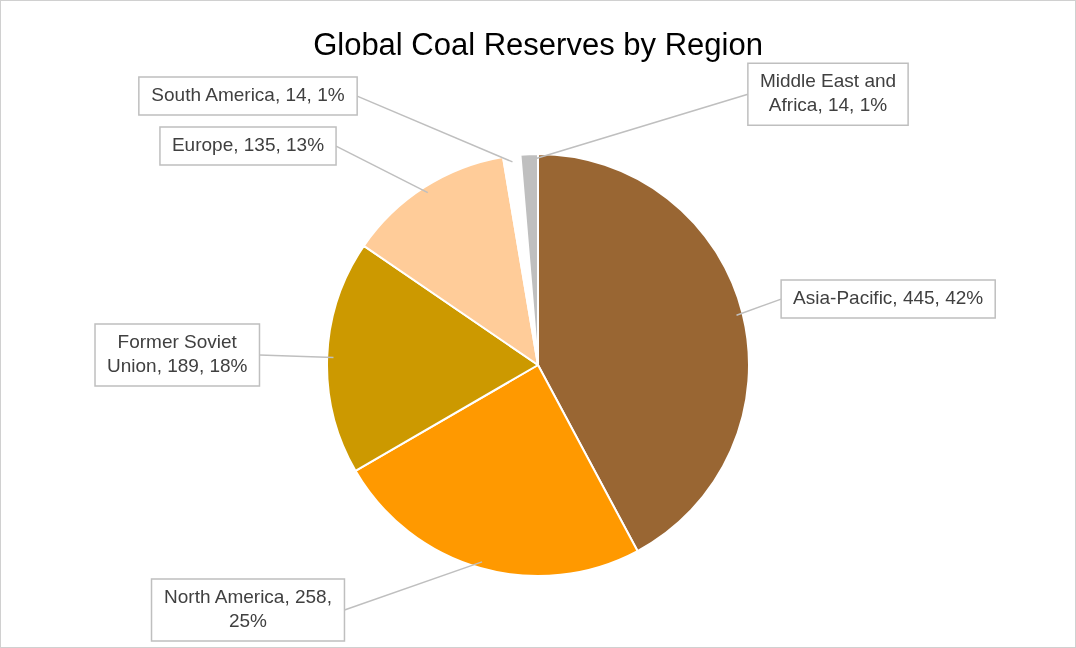  Describe the element at coordinates (248, 609) in the screenshot. I see `slice-label: North America, 258, 25%` at that location.